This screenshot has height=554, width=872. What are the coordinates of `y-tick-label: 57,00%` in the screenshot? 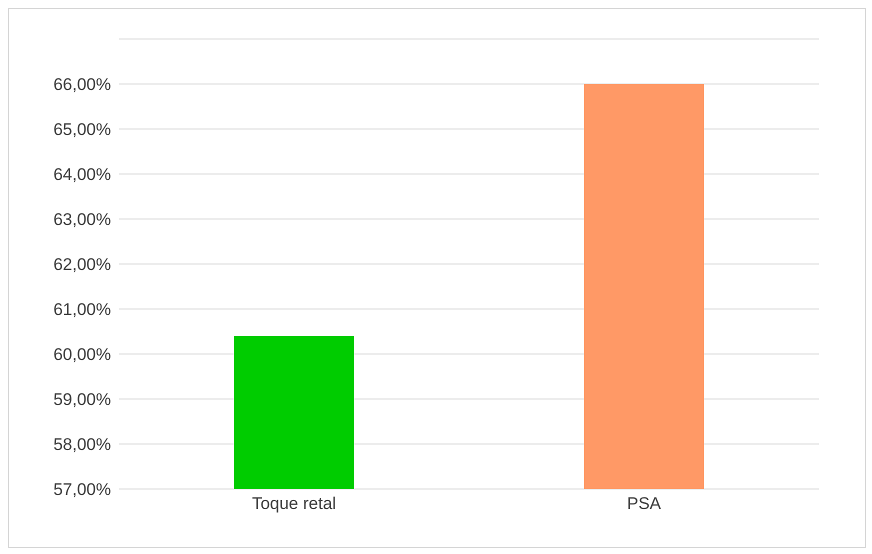 It's located at (82, 490).